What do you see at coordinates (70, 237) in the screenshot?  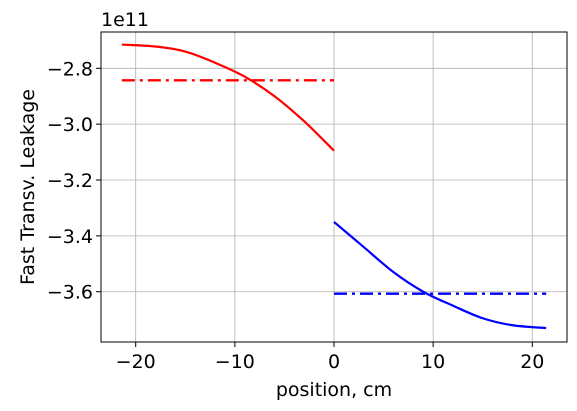 I see `y-tick-label: −3.4` at bounding box center [70, 237].